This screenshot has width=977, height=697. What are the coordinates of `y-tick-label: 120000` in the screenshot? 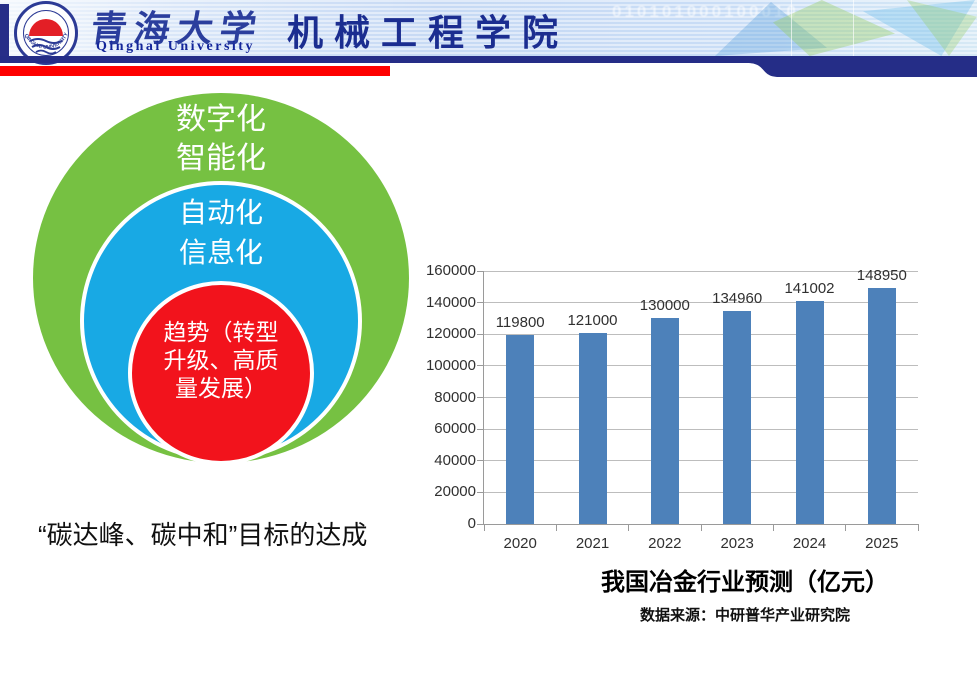 It's located at (450, 334).